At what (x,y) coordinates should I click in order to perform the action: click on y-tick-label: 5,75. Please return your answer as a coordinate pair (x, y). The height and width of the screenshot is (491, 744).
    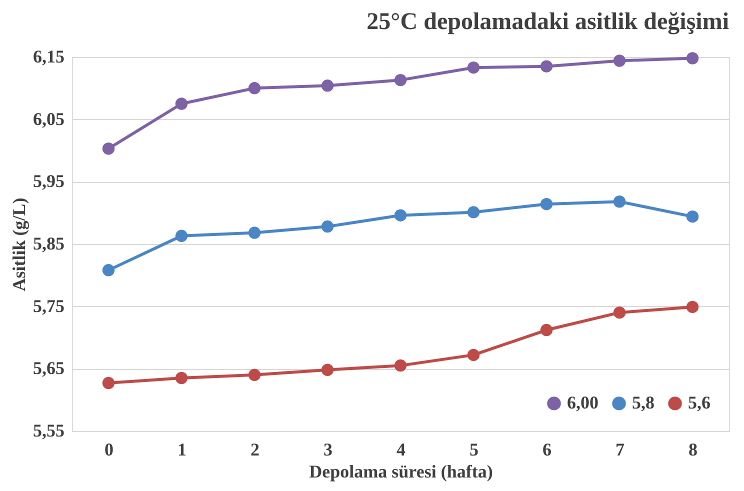
    Looking at the image, I should click on (48, 306).